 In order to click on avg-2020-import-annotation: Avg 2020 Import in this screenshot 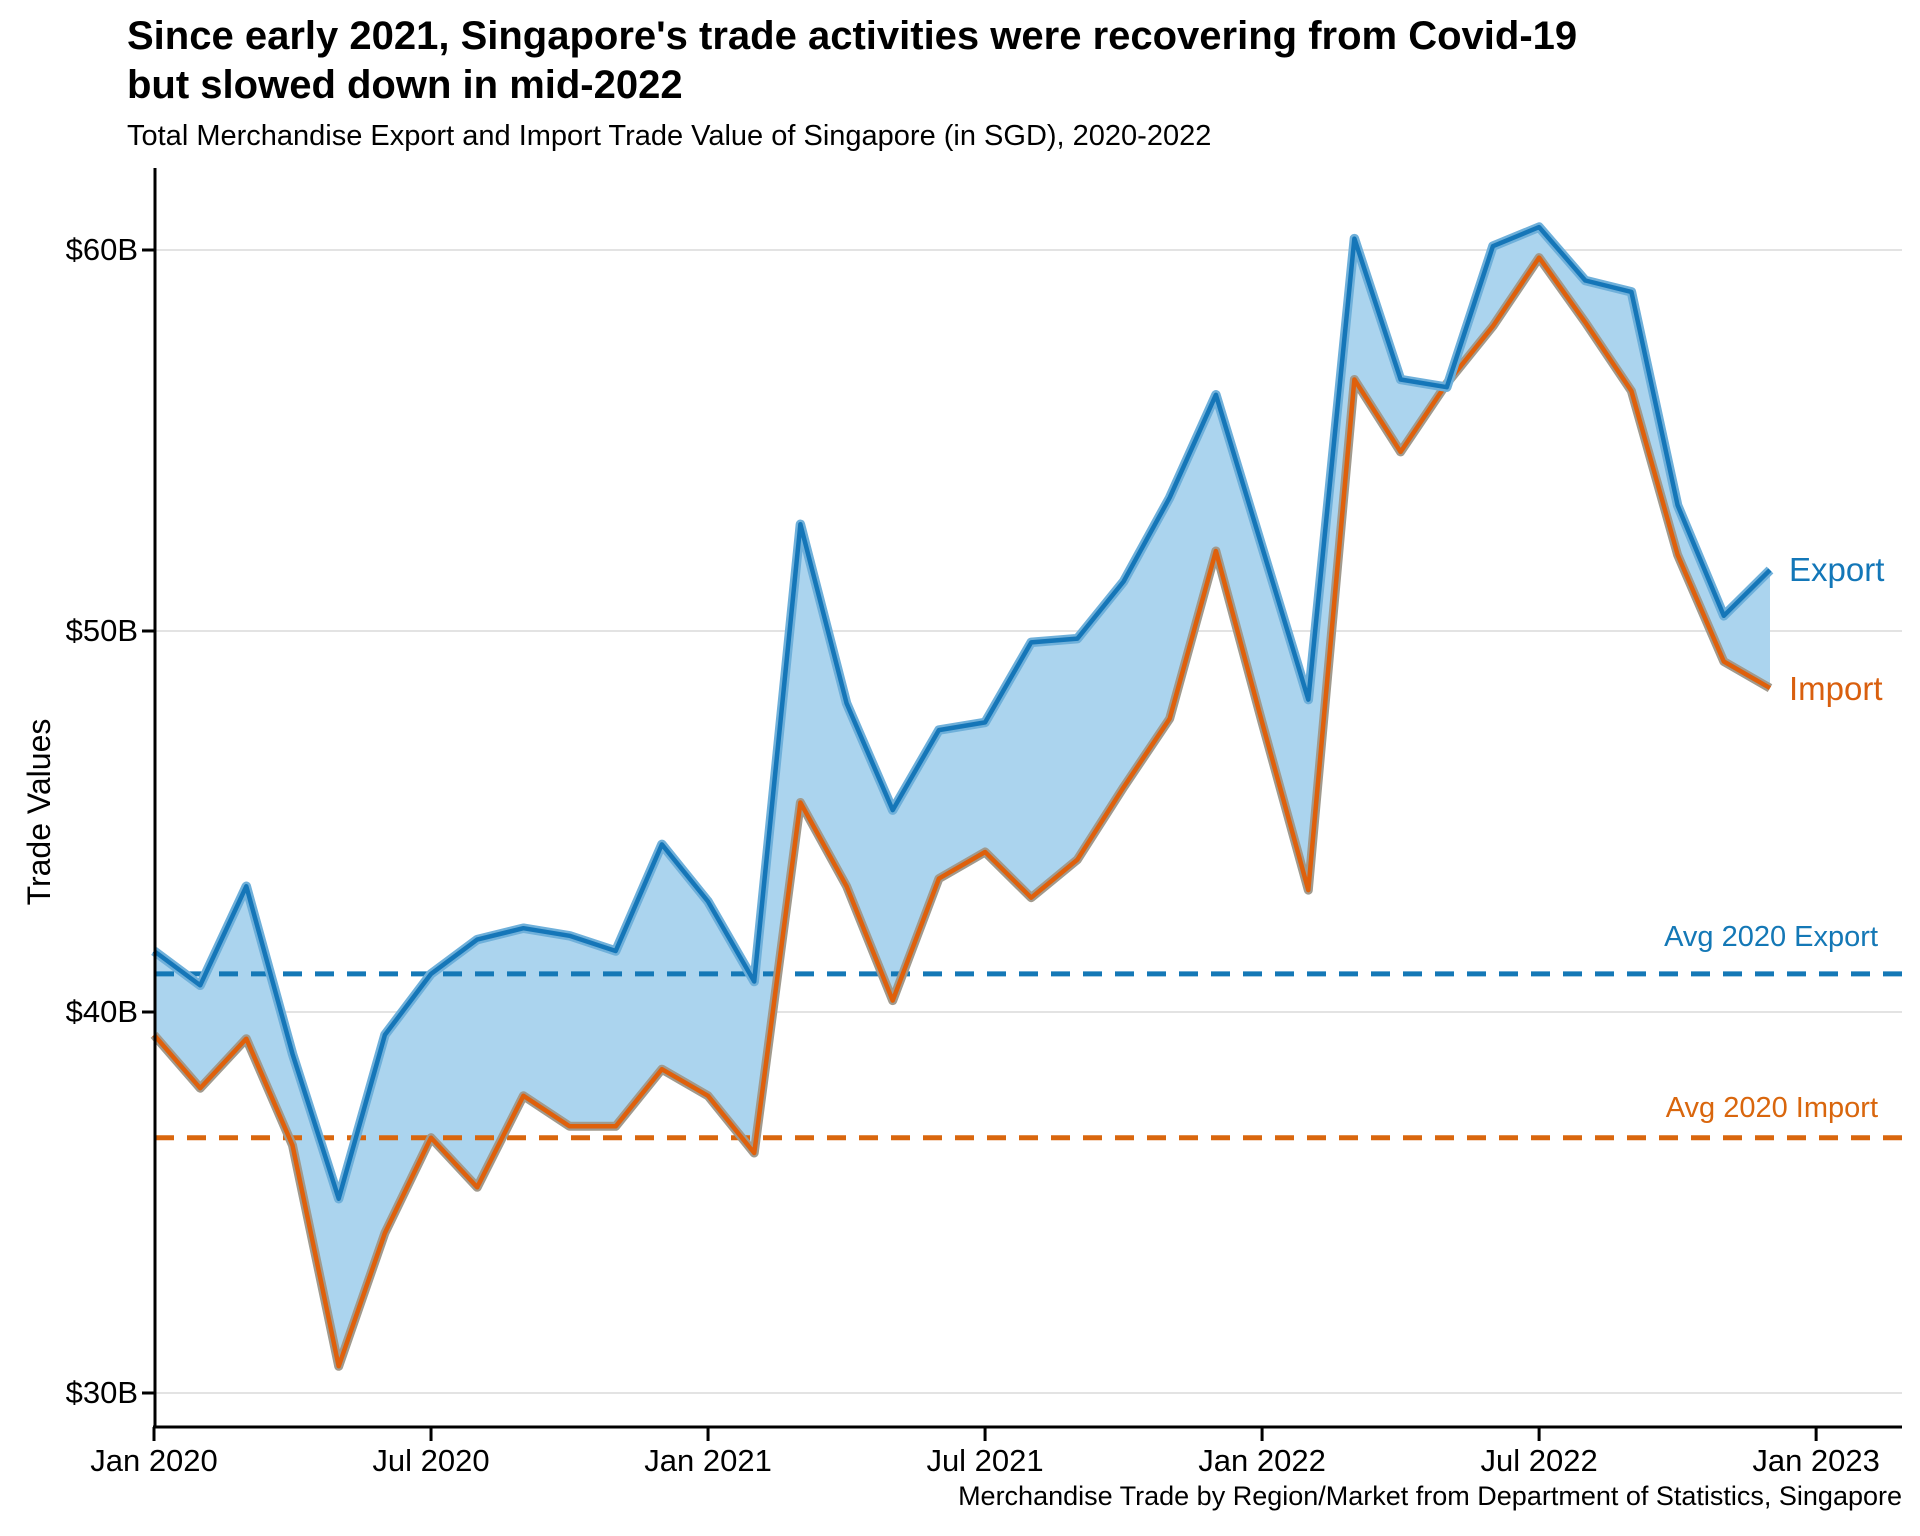, I will do `click(1771, 1108)`.